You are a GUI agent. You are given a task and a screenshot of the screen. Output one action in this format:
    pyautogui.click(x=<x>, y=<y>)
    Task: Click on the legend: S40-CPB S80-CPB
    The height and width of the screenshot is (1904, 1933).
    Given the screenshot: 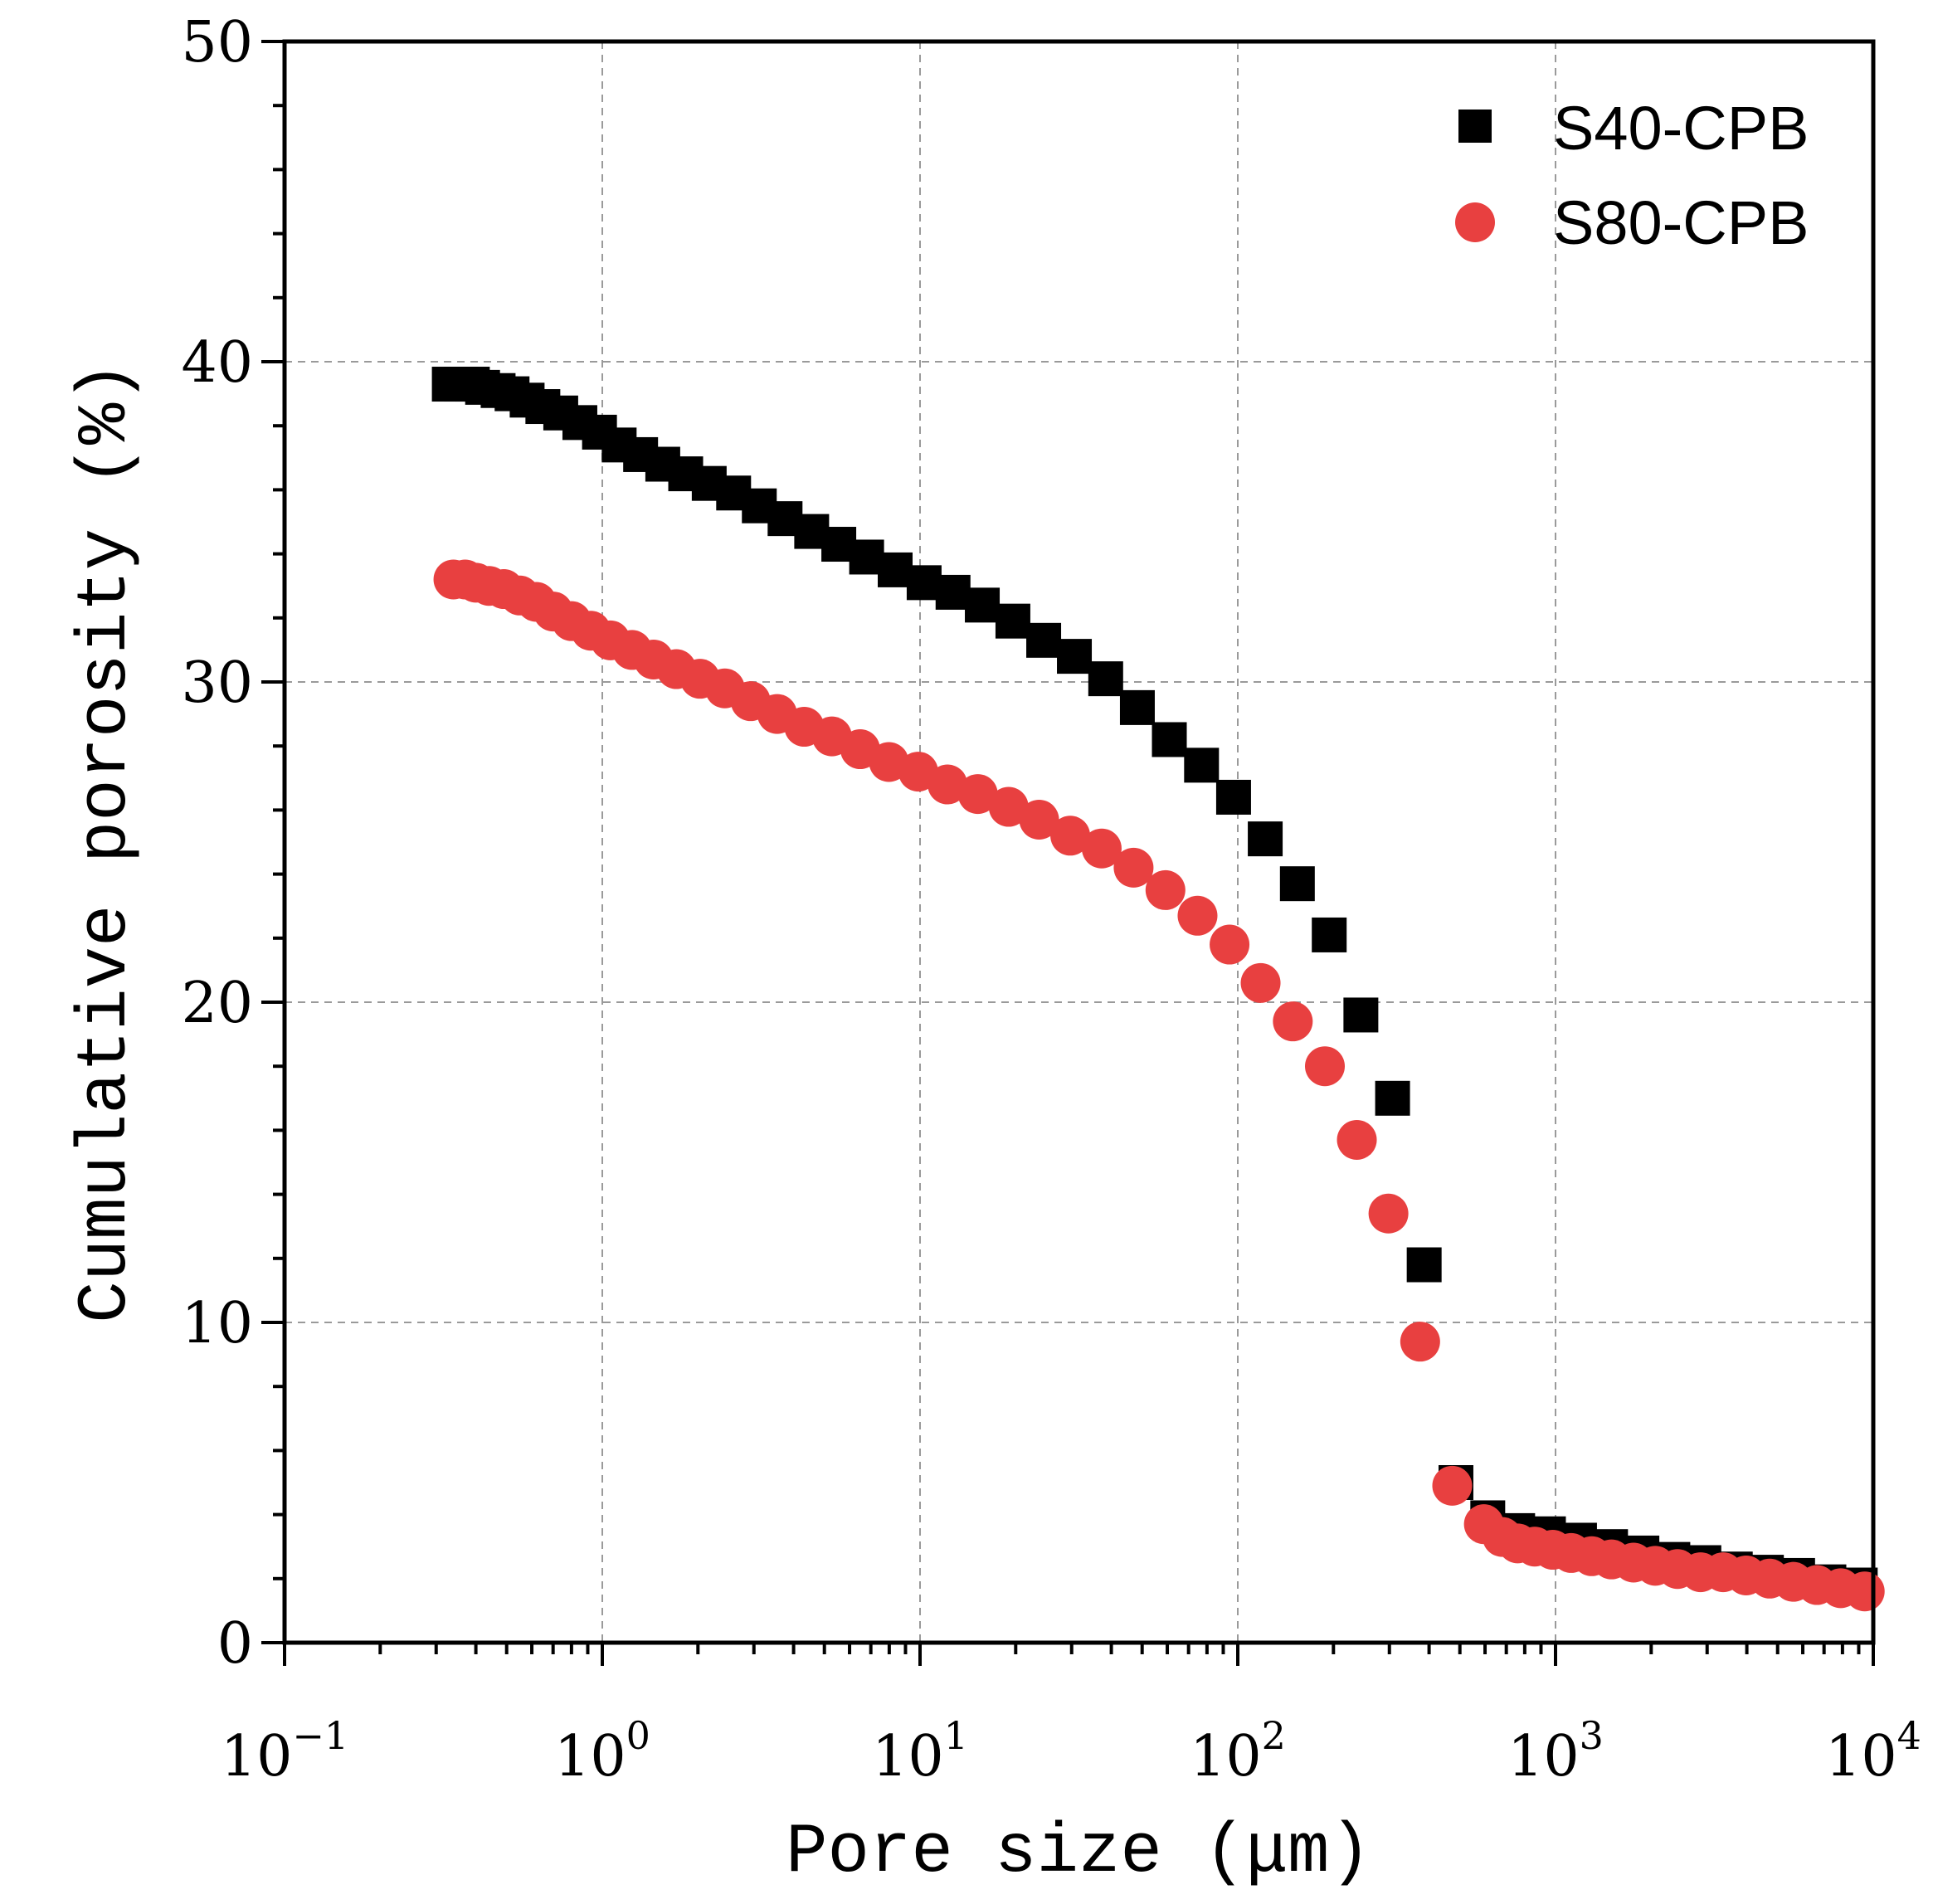 What is the action you would take?
    pyautogui.click(x=1632, y=175)
    